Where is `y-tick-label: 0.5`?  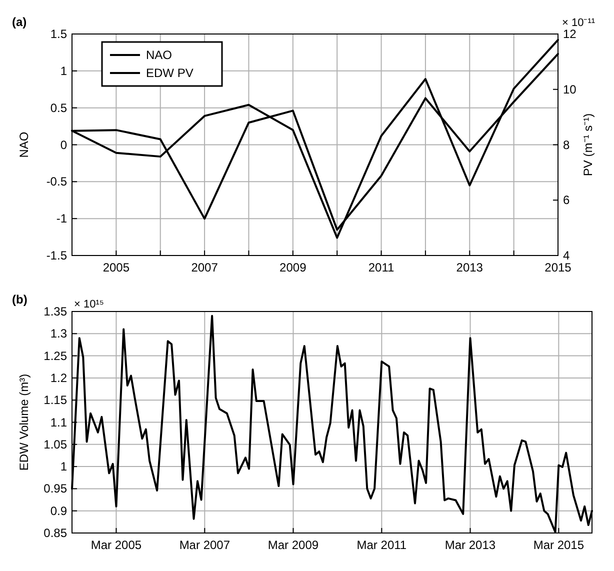
y-tick-label: 0.5 is located at coordinates (59, 107).